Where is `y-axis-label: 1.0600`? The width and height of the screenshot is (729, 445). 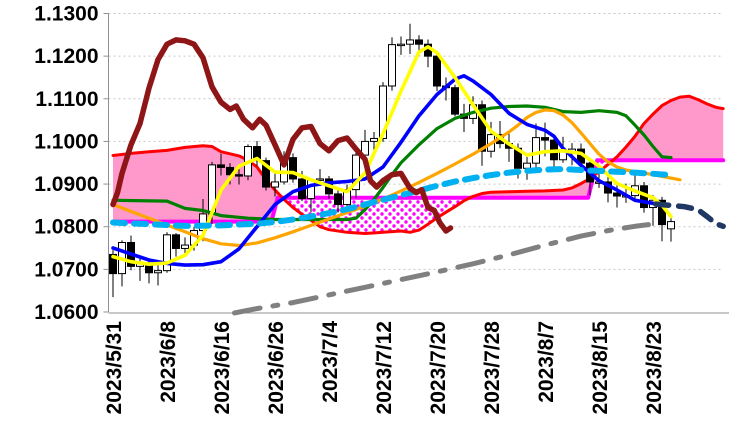
y-axis-label: 1.0600 is located at coordinates (66, 312).